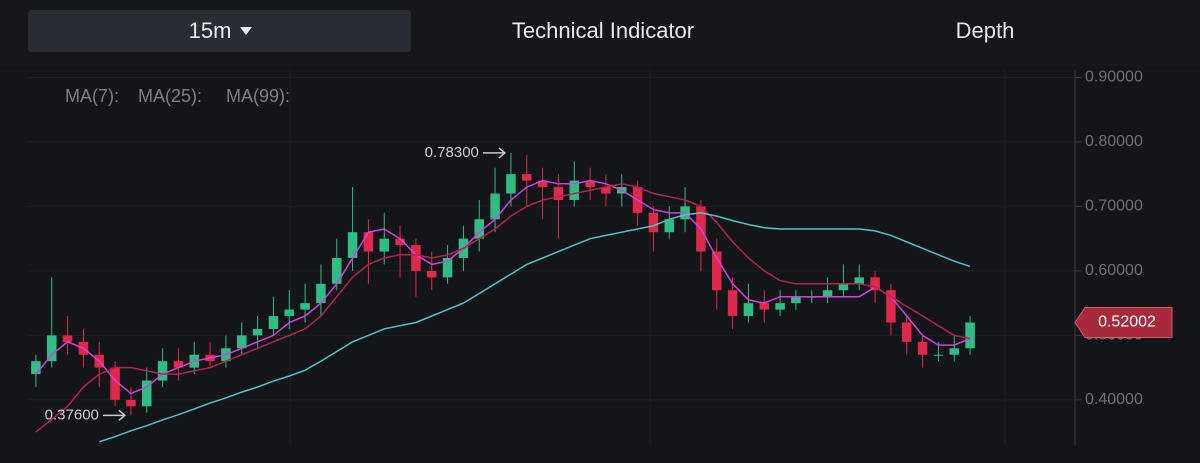 The height and width of the screenshot is (463, 1200). What do you see at coordinates (1127, 322) in the screenshot?
I see `last-price-label: 0.52002` at bounding box center [1127, 322].